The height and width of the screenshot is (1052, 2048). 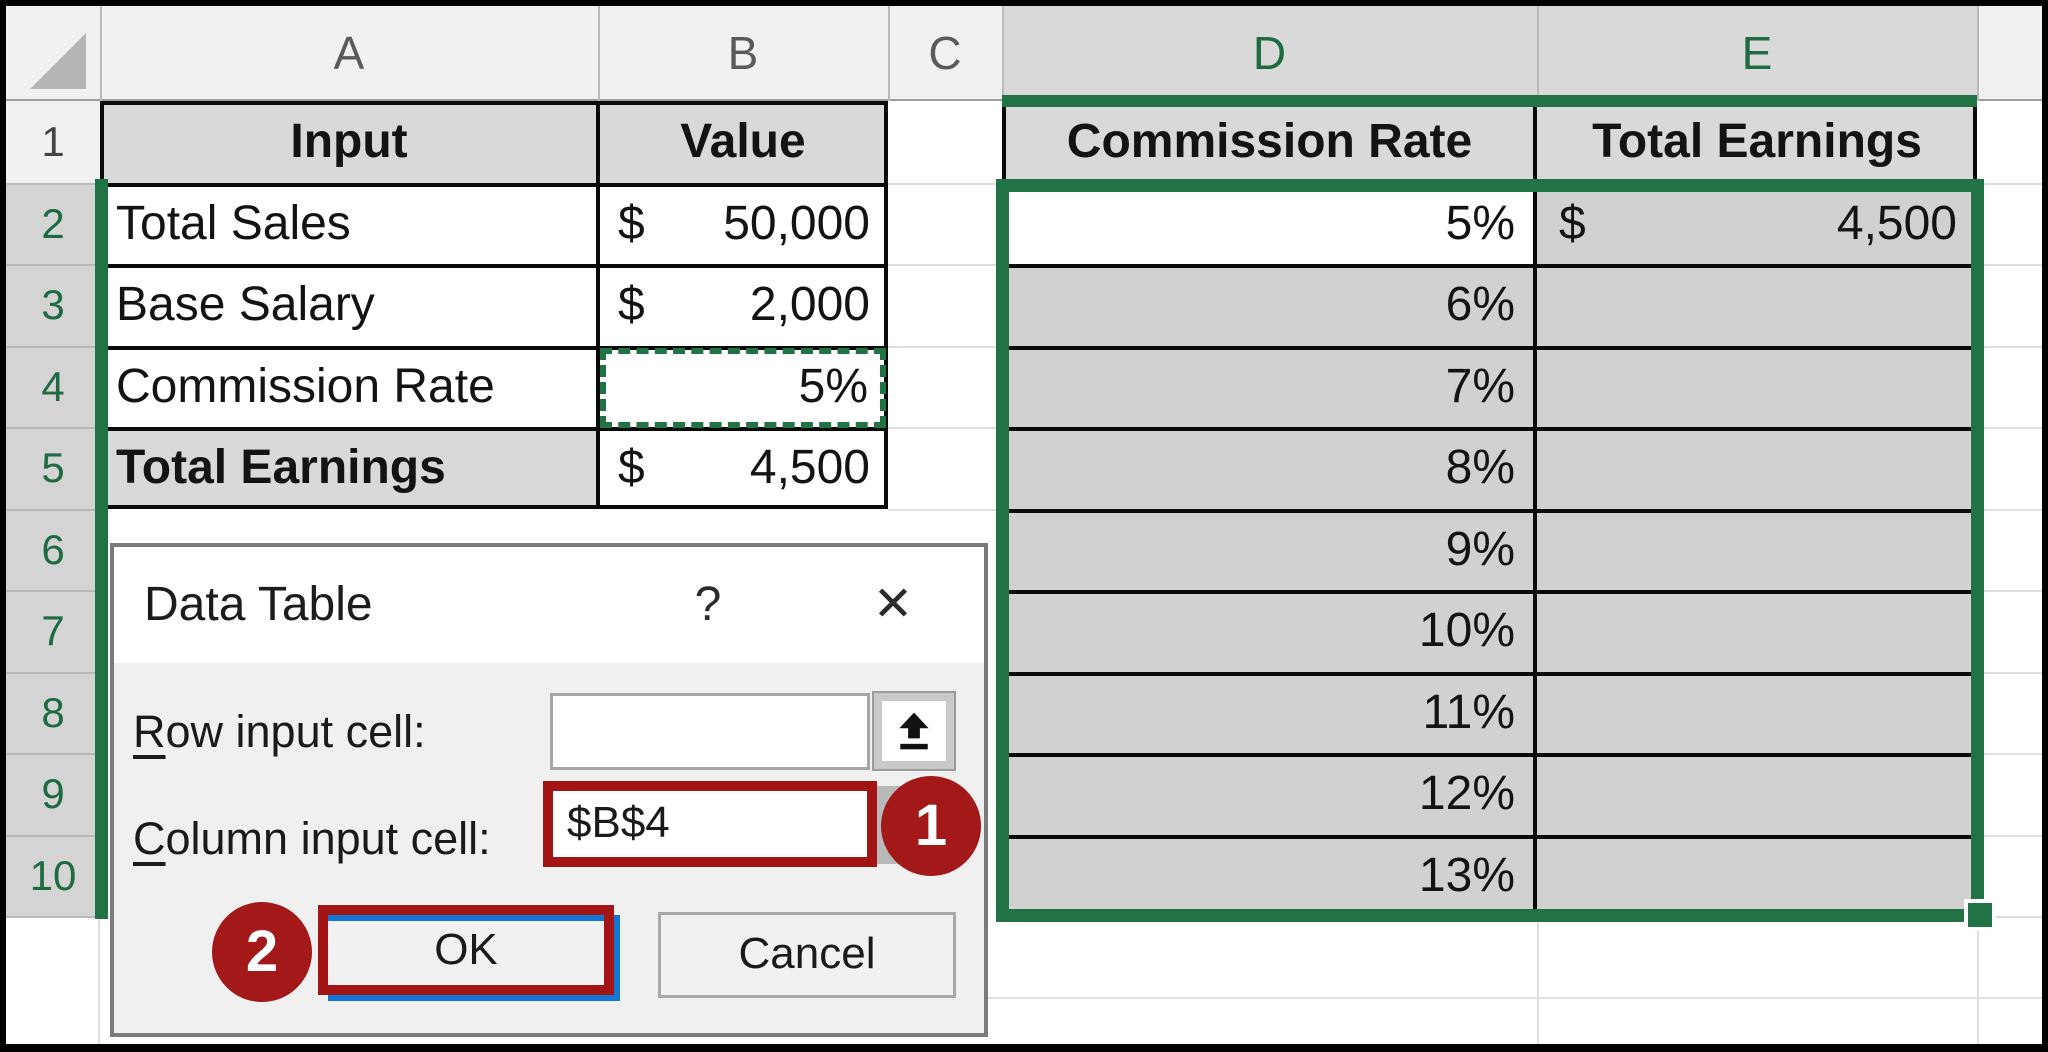 What do you see at coordinates (149, 838) in the screenshot?
I see `column-input-label-accel: C` at bounding box center [149, 838].